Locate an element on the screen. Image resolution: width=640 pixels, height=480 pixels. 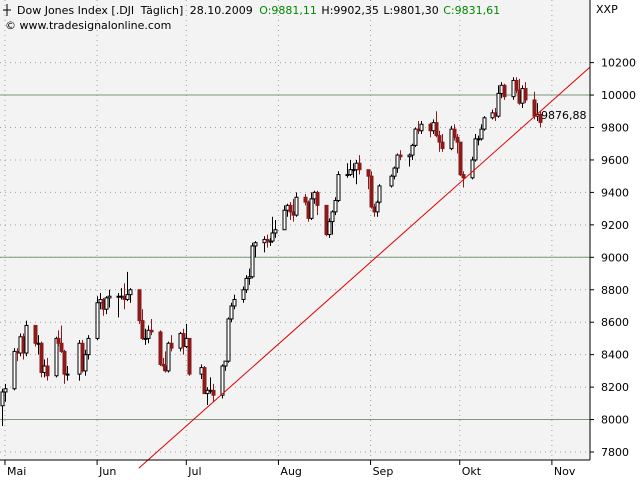
x-axis-ticks: Mai Jun Jul Aug Sep Okt Nov is located at coordinates (290, 469).